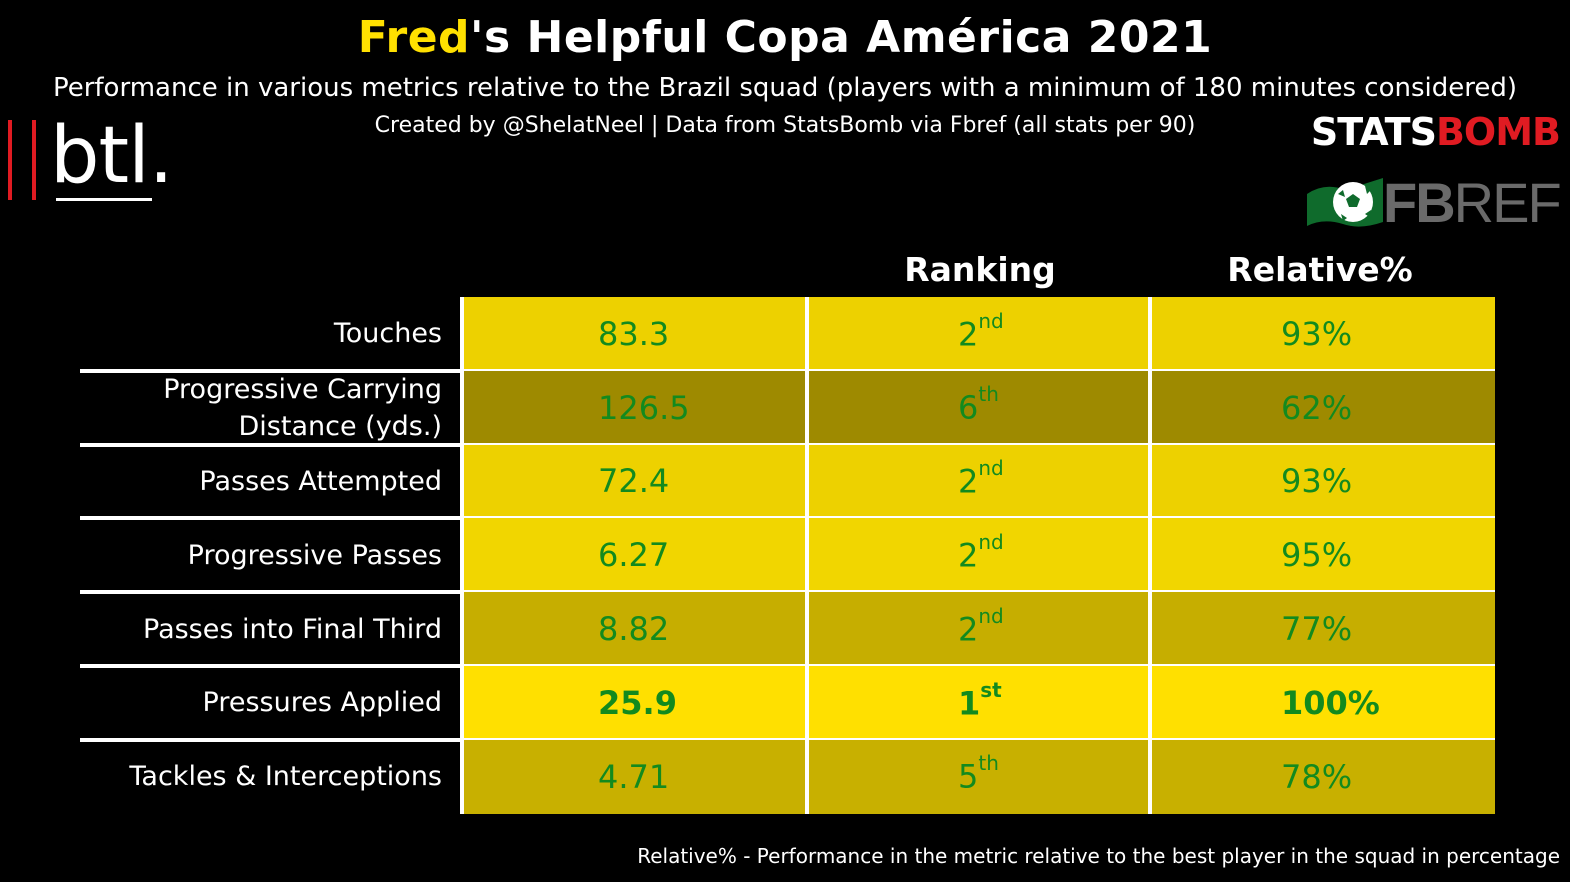 The height and width of the screenshot is (882, 1570). I want to click on relative-cell: 78%, so click(1323, 776).